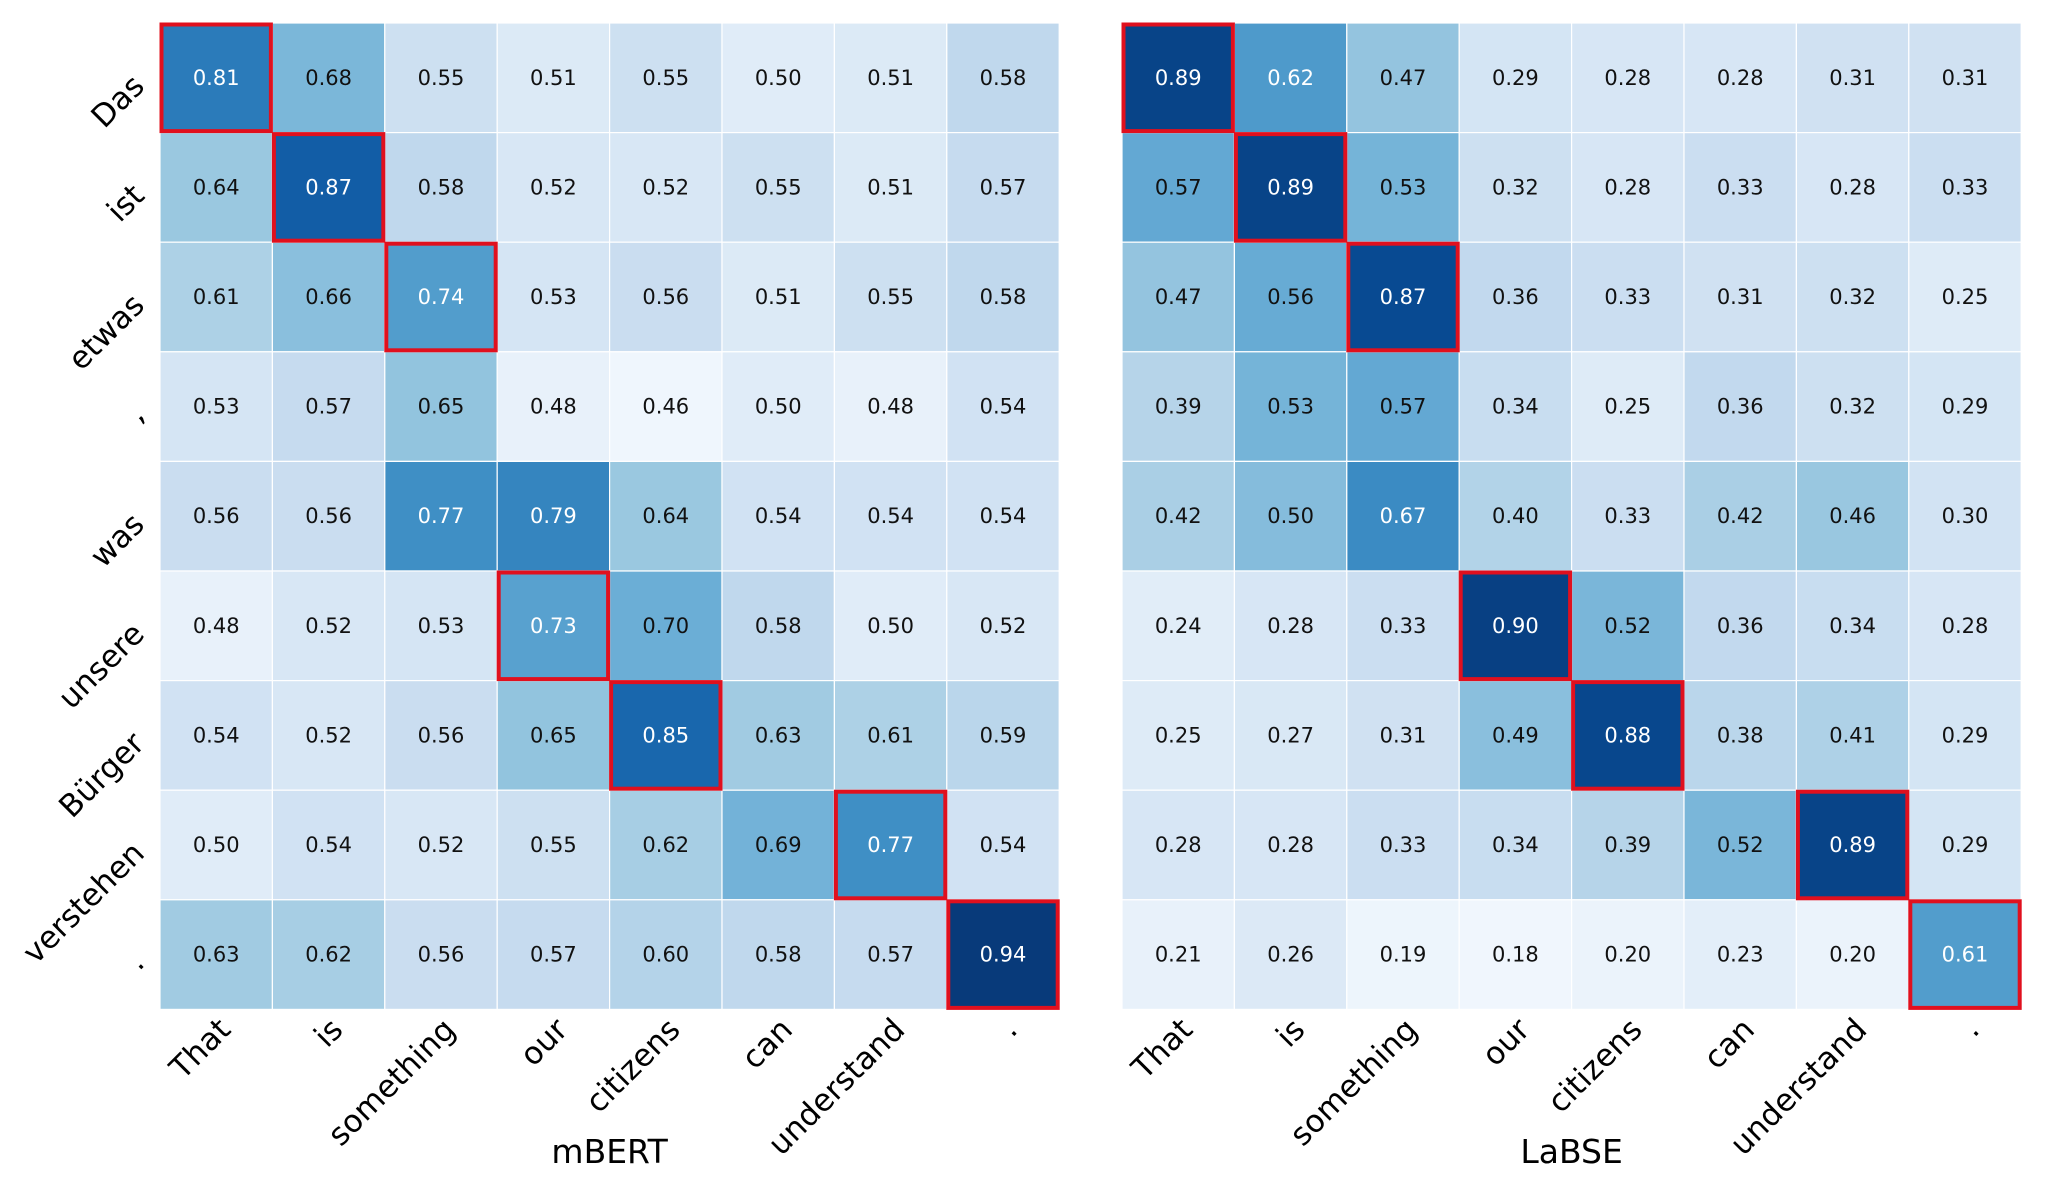 The width and height of the screenshot is (2048, 1180). I want to click on cell-value-label: 0.48, so click(216, 626).